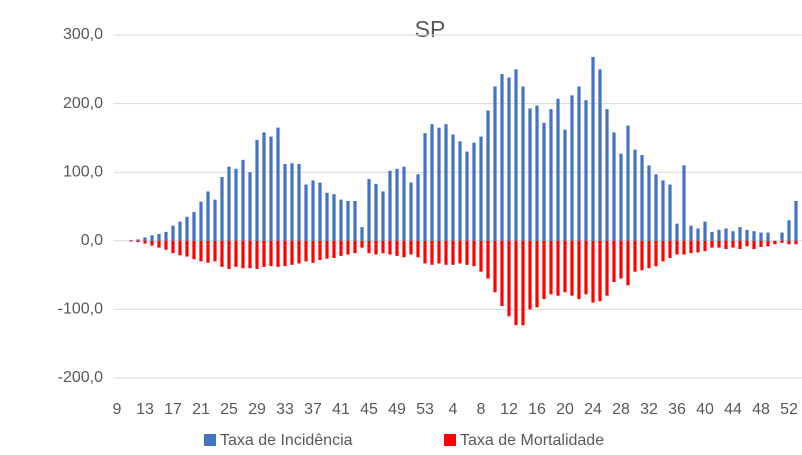 Image resolution: width=802 pixels, height=455 pixels. I want to click on x-tick-label: 41, so click(341, 409).